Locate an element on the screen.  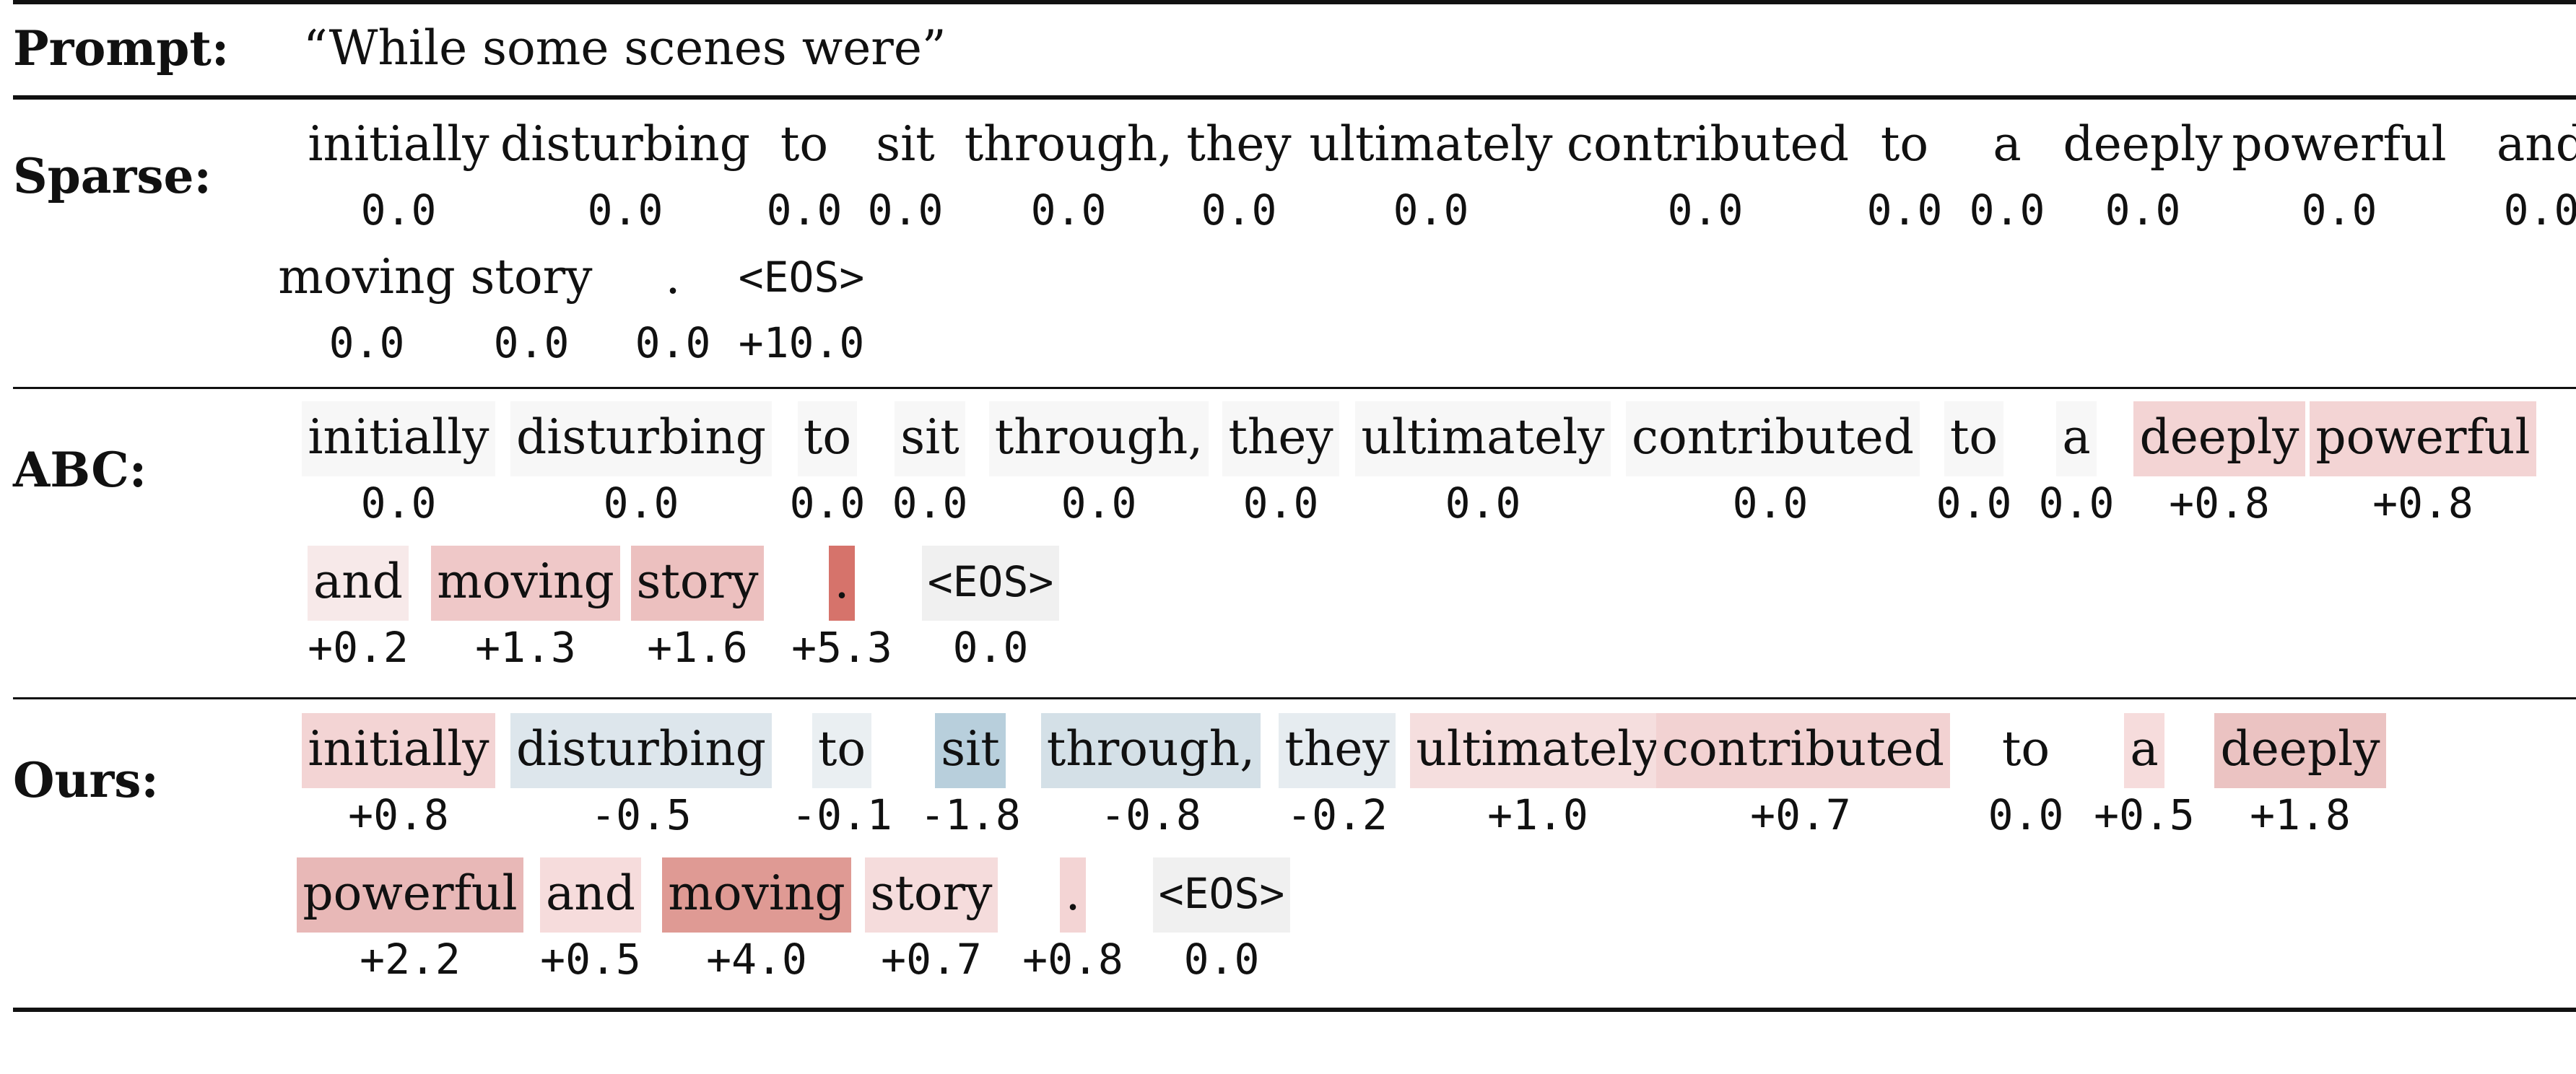
token-1-11: powerful +0.8 is located at coordinates (2423, 466).